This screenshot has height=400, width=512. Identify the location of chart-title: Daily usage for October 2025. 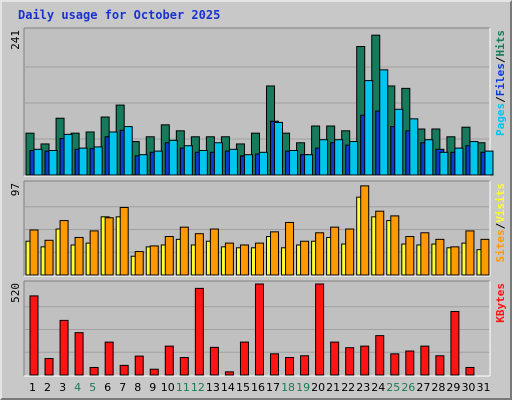
(119, 15).